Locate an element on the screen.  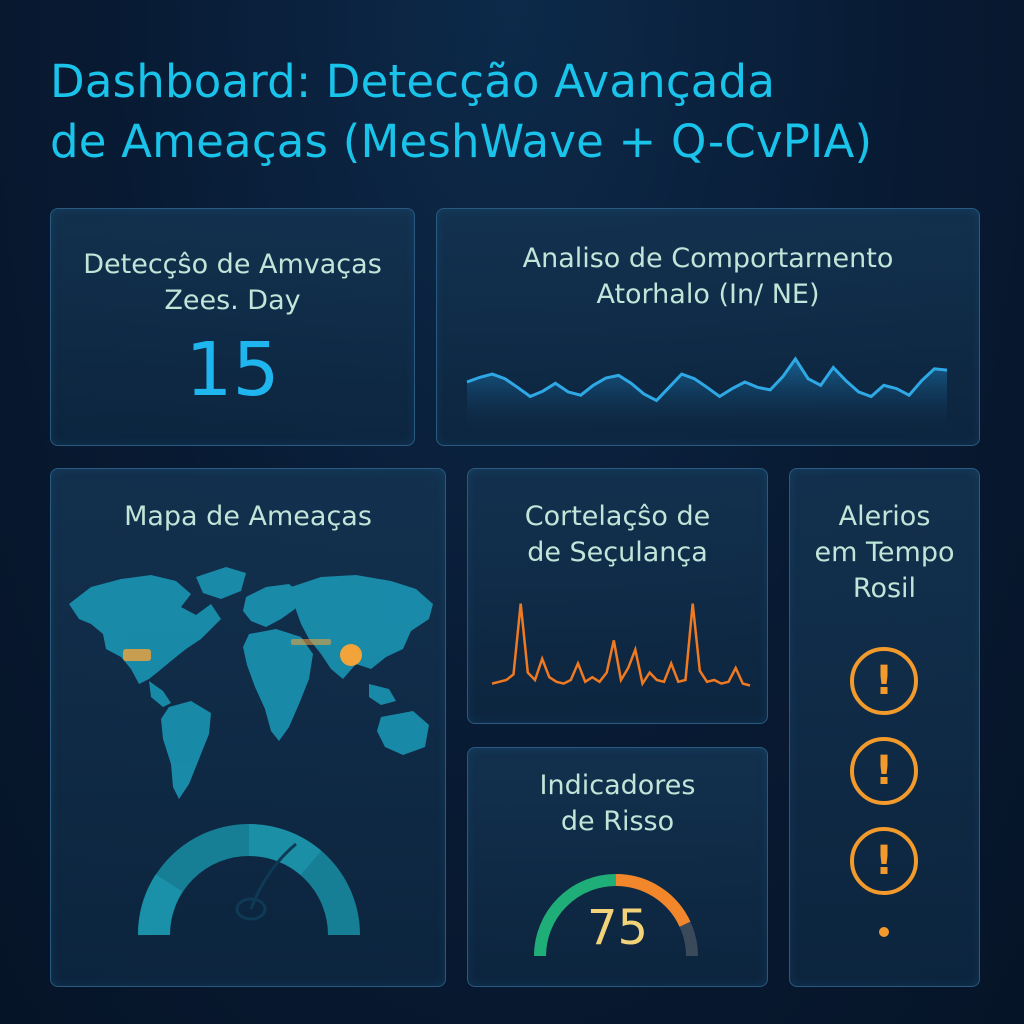
security-correlation-title-line1: Cortelaçŝo de is located at coordinates (617, 516).